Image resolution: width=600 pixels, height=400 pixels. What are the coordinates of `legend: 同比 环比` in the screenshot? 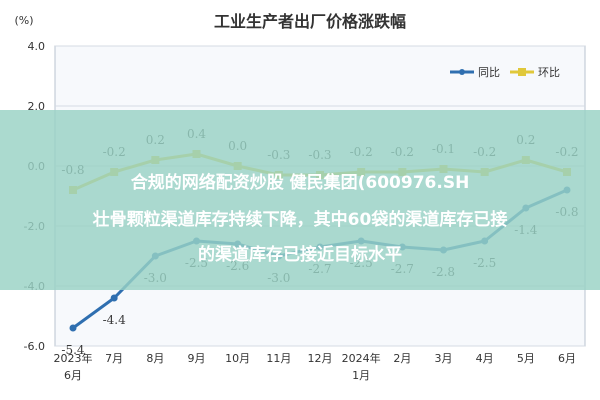 It's located at (505, 72).